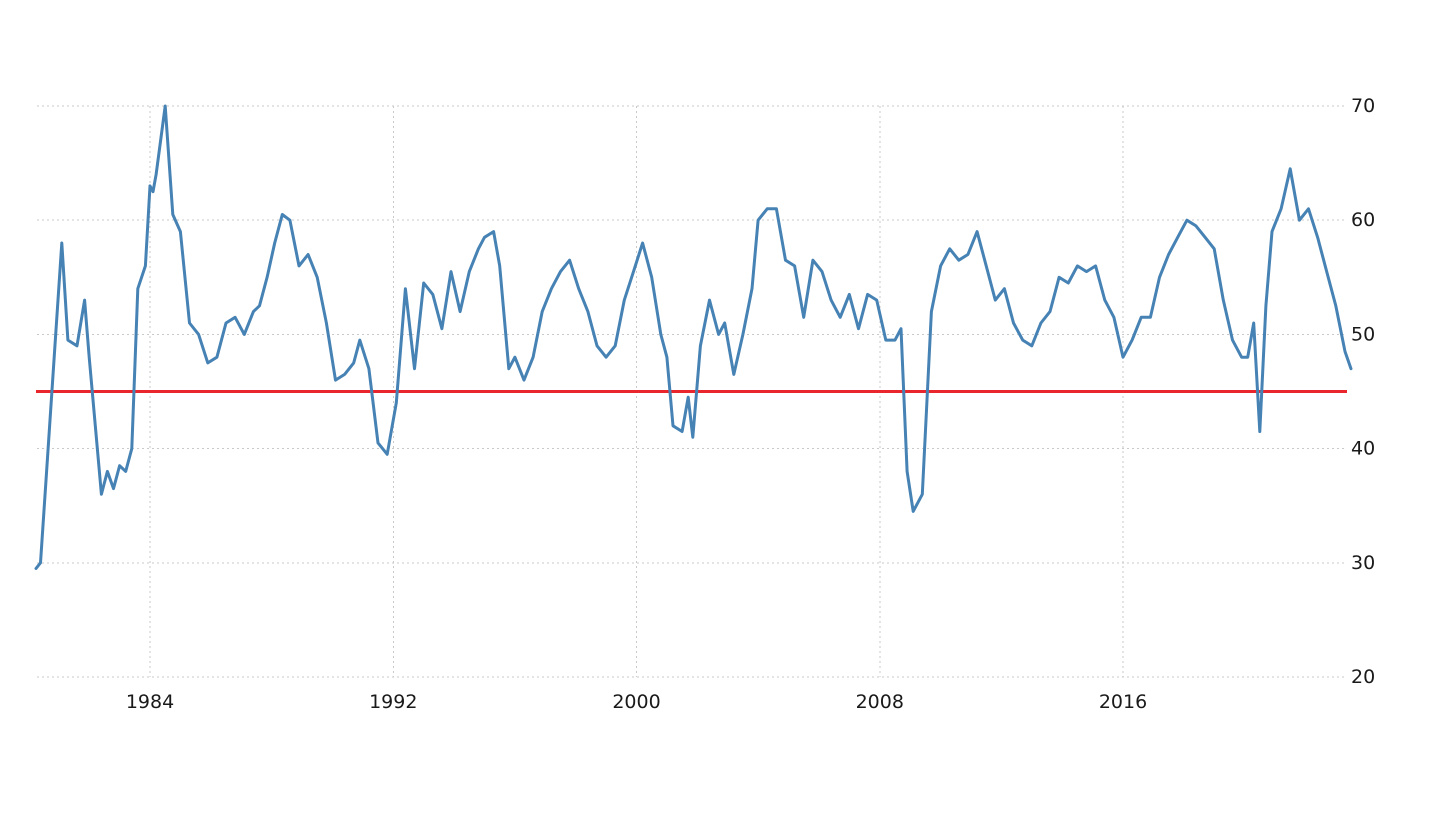  I want to click on y-axis-tick-labels: 20 30 40 50 60 70, so click(1363, 391).